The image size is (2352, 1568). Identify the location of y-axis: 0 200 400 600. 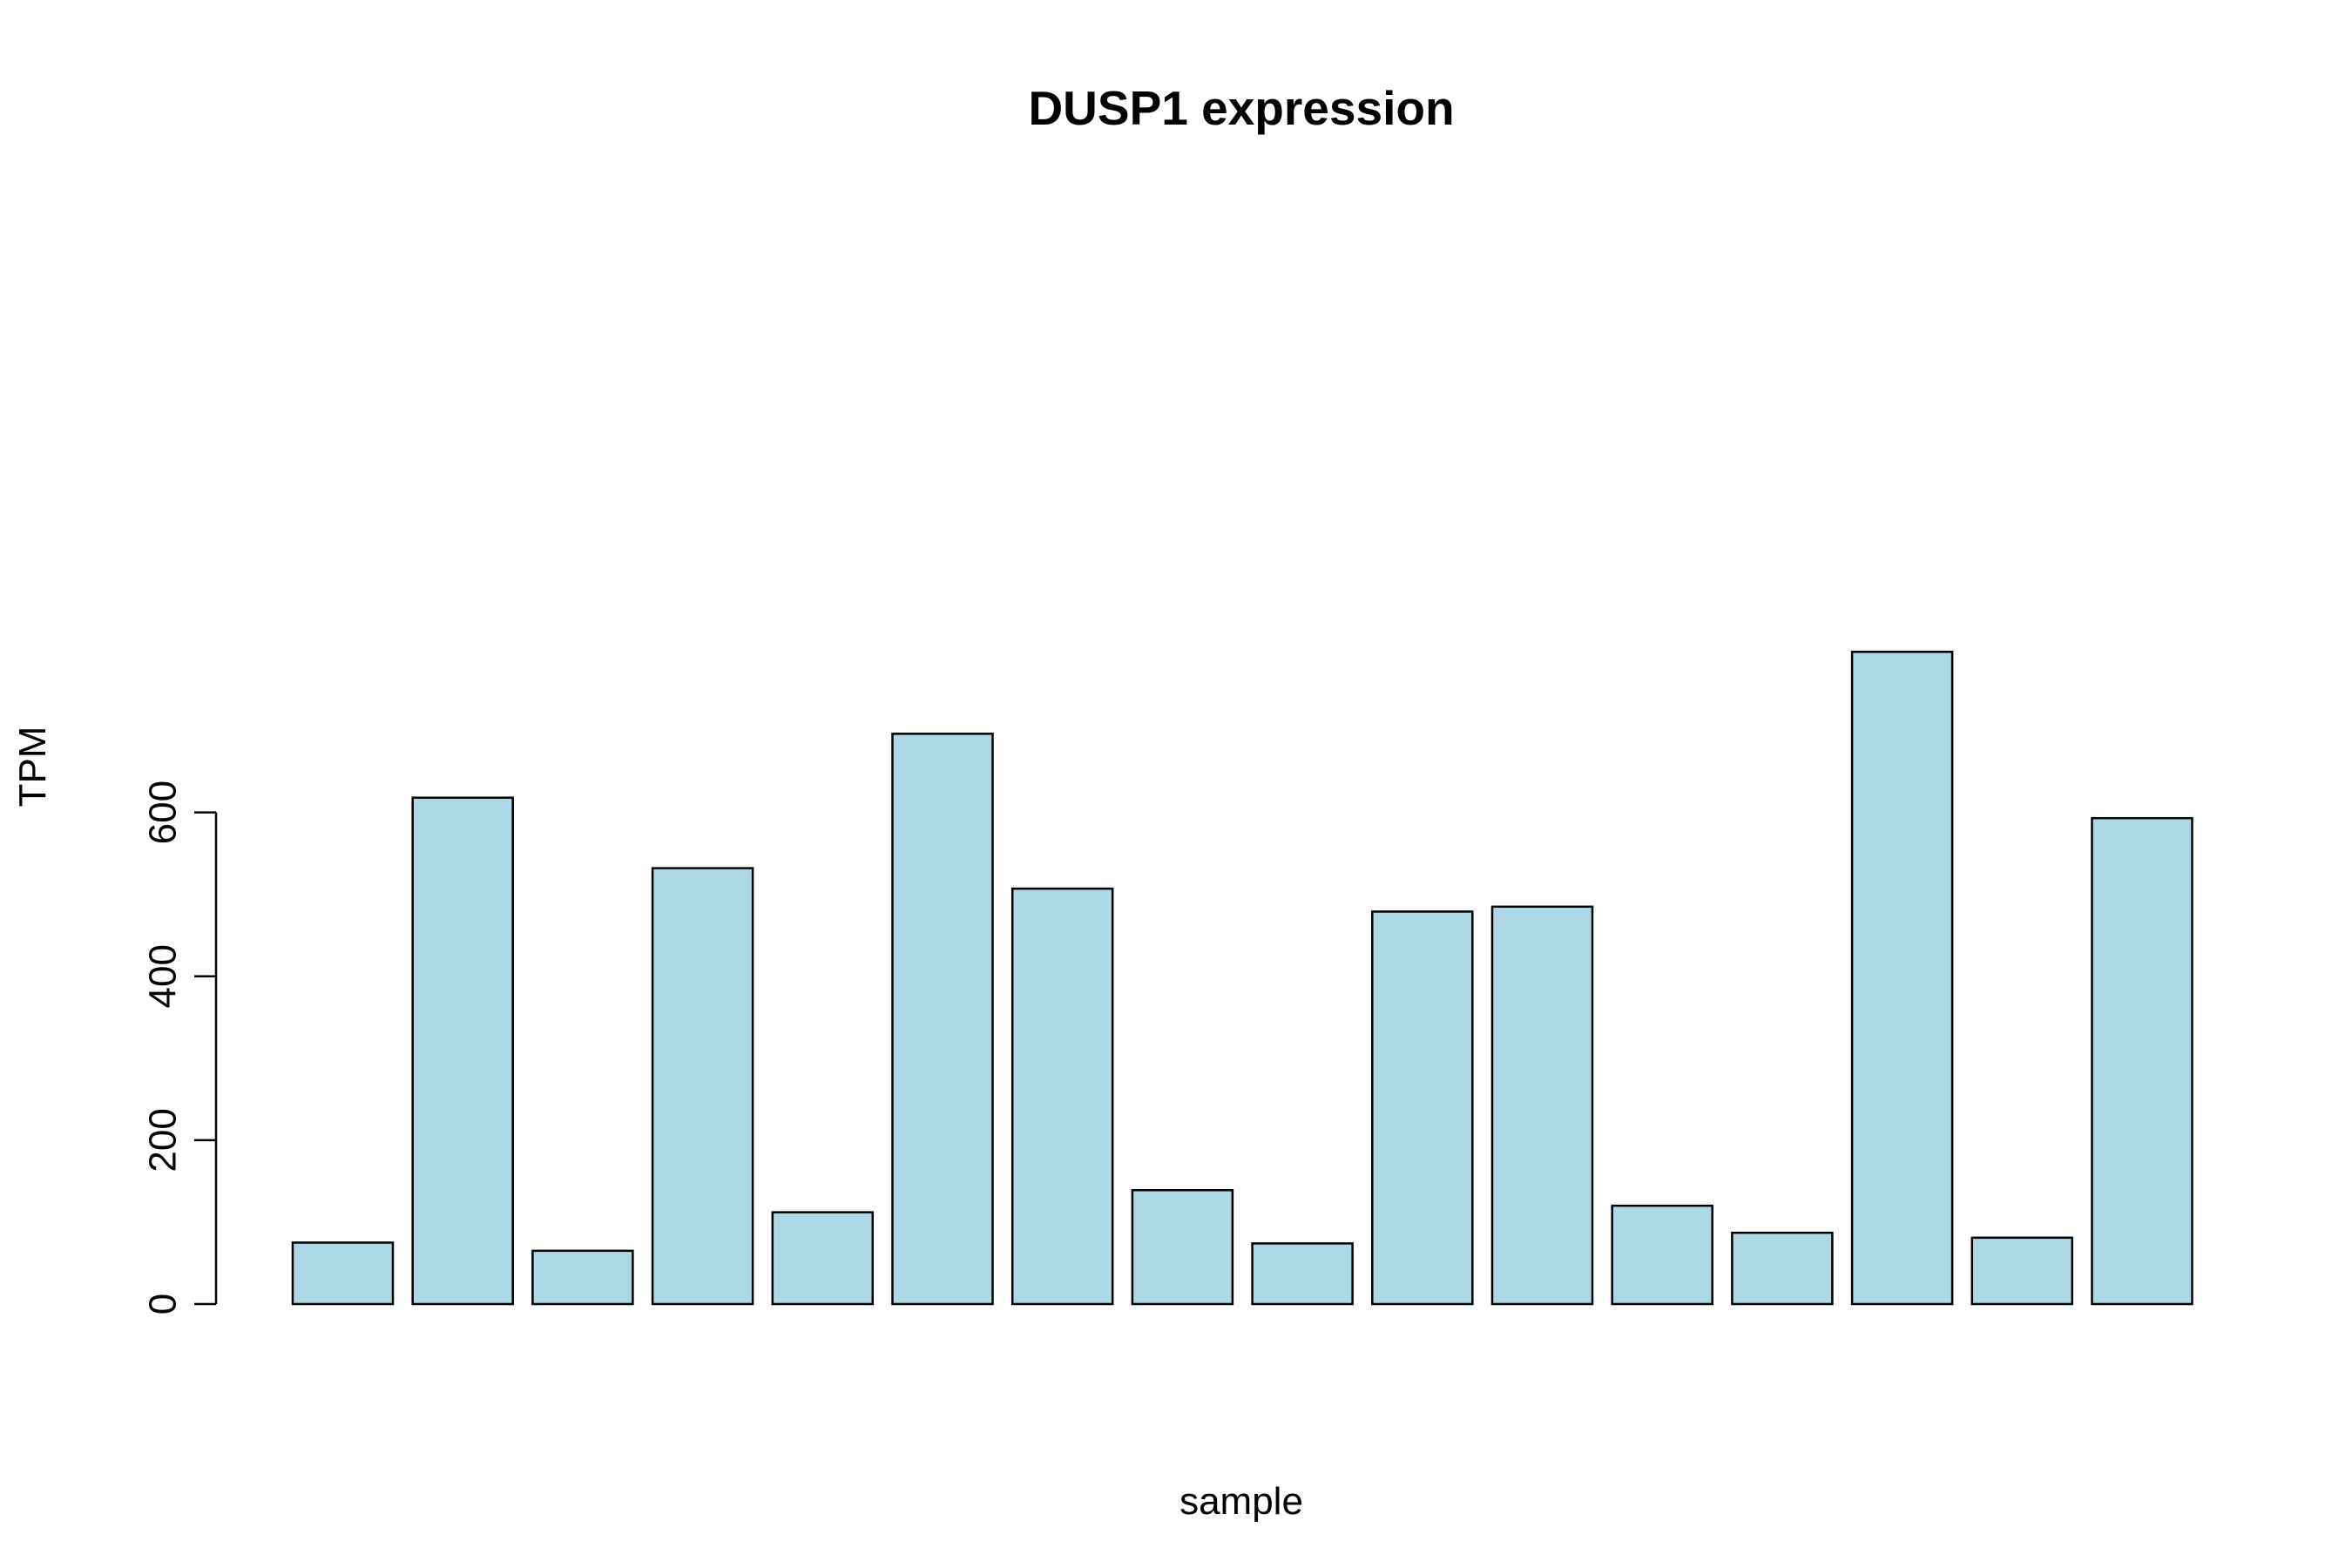
(179, 1048).